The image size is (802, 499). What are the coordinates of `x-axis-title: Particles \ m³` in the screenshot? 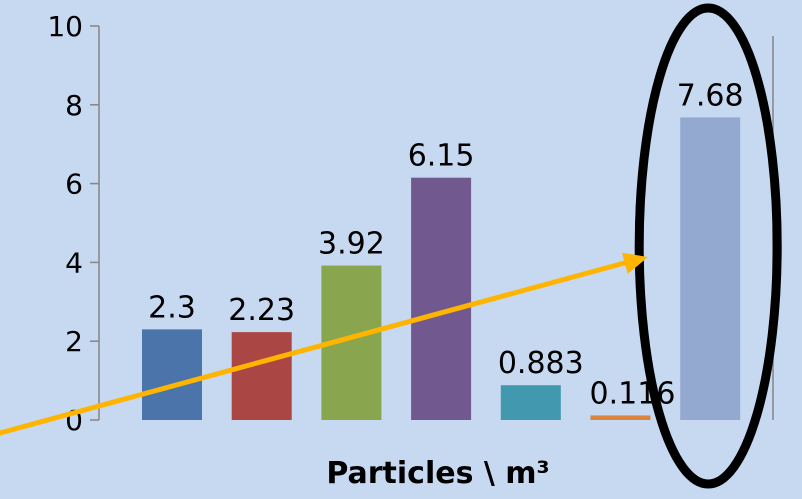 It's located at (437, 473).